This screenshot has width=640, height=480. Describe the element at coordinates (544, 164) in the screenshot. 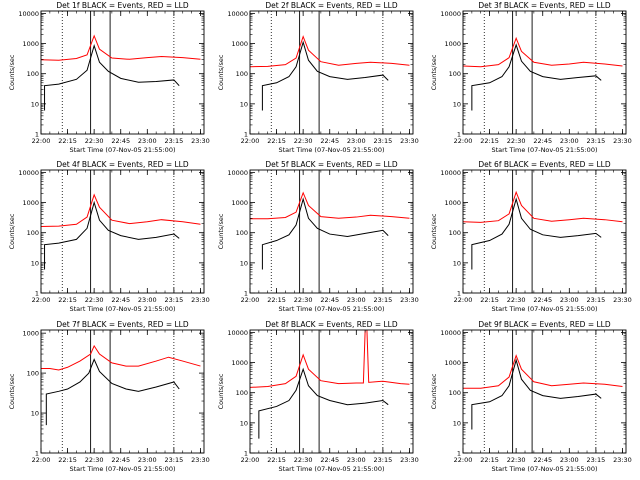

I see `plot-title: Det 6f BLACK = Events, RED = LLD` at that location.